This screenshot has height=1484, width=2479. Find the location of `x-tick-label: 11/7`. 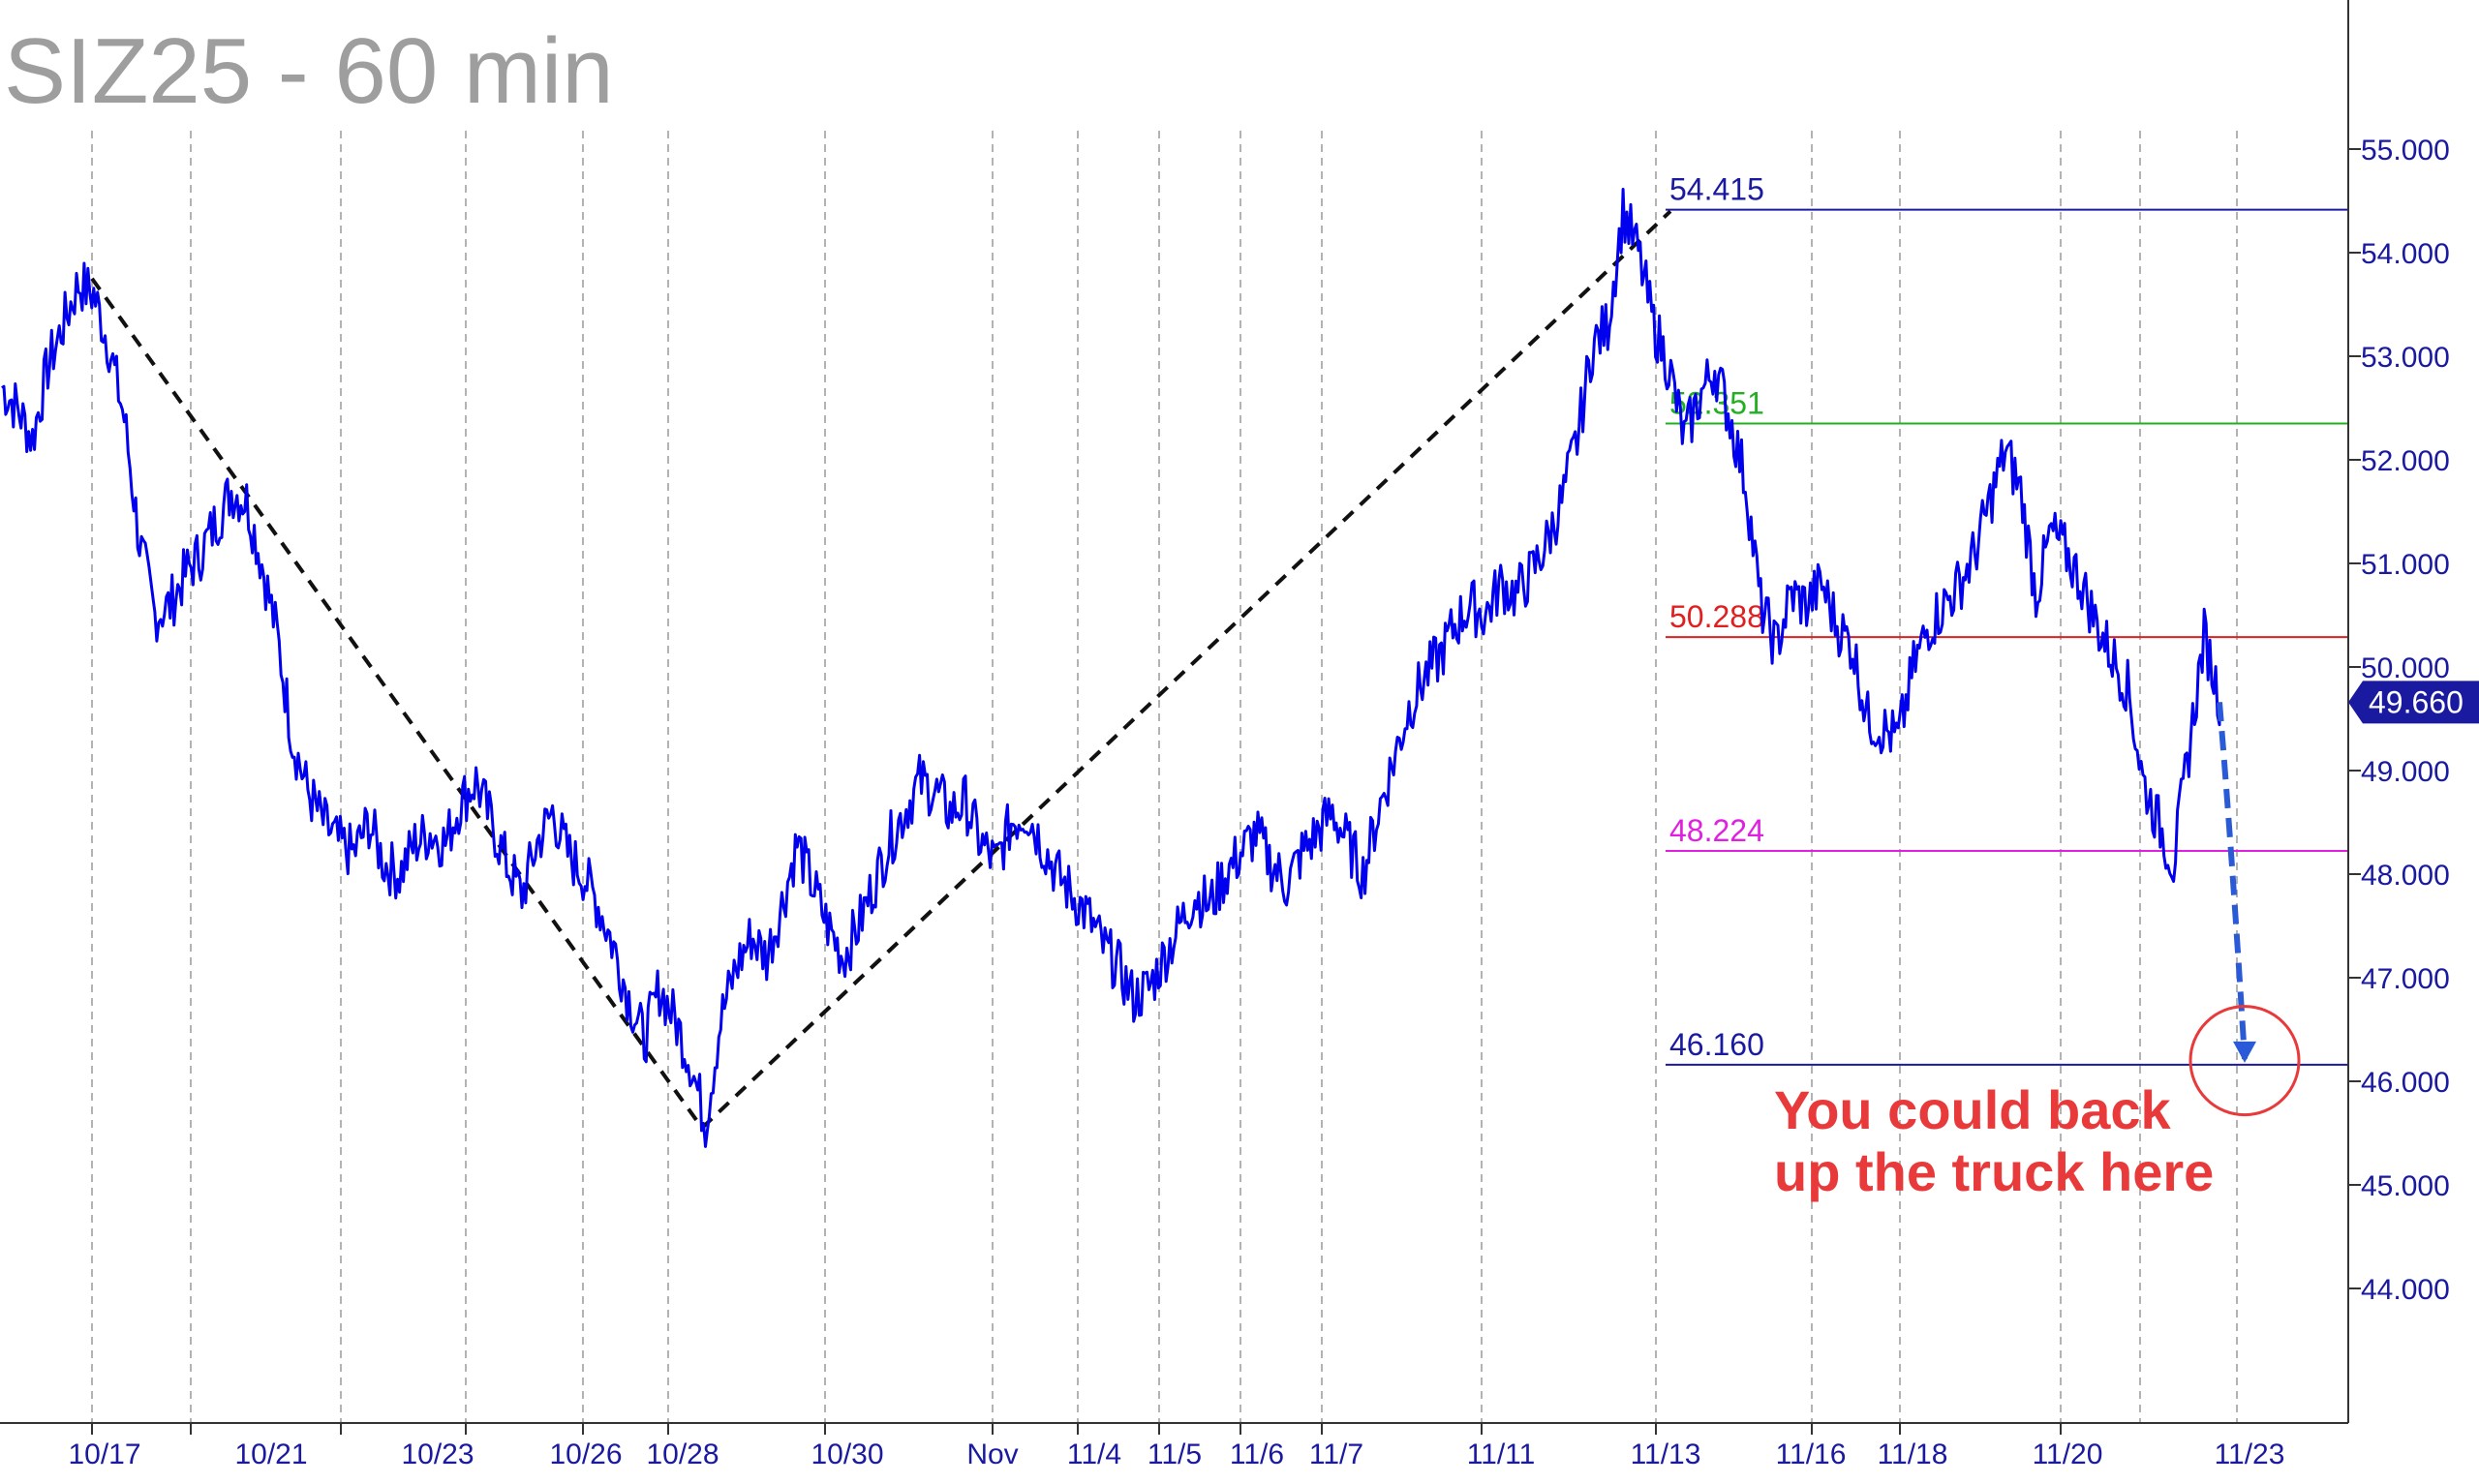

x-tick-label: 11/7 is located at coordinates (1336, 1454).